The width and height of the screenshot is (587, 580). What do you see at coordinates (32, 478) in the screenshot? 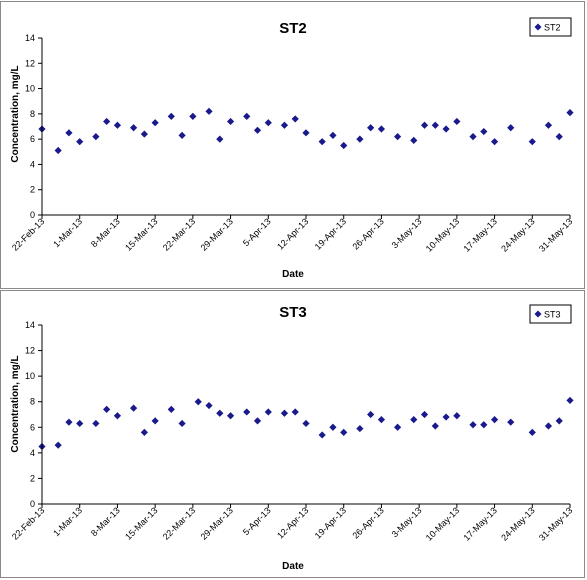
I see `y-tick-label: 2` at bounding box center [32, 478].